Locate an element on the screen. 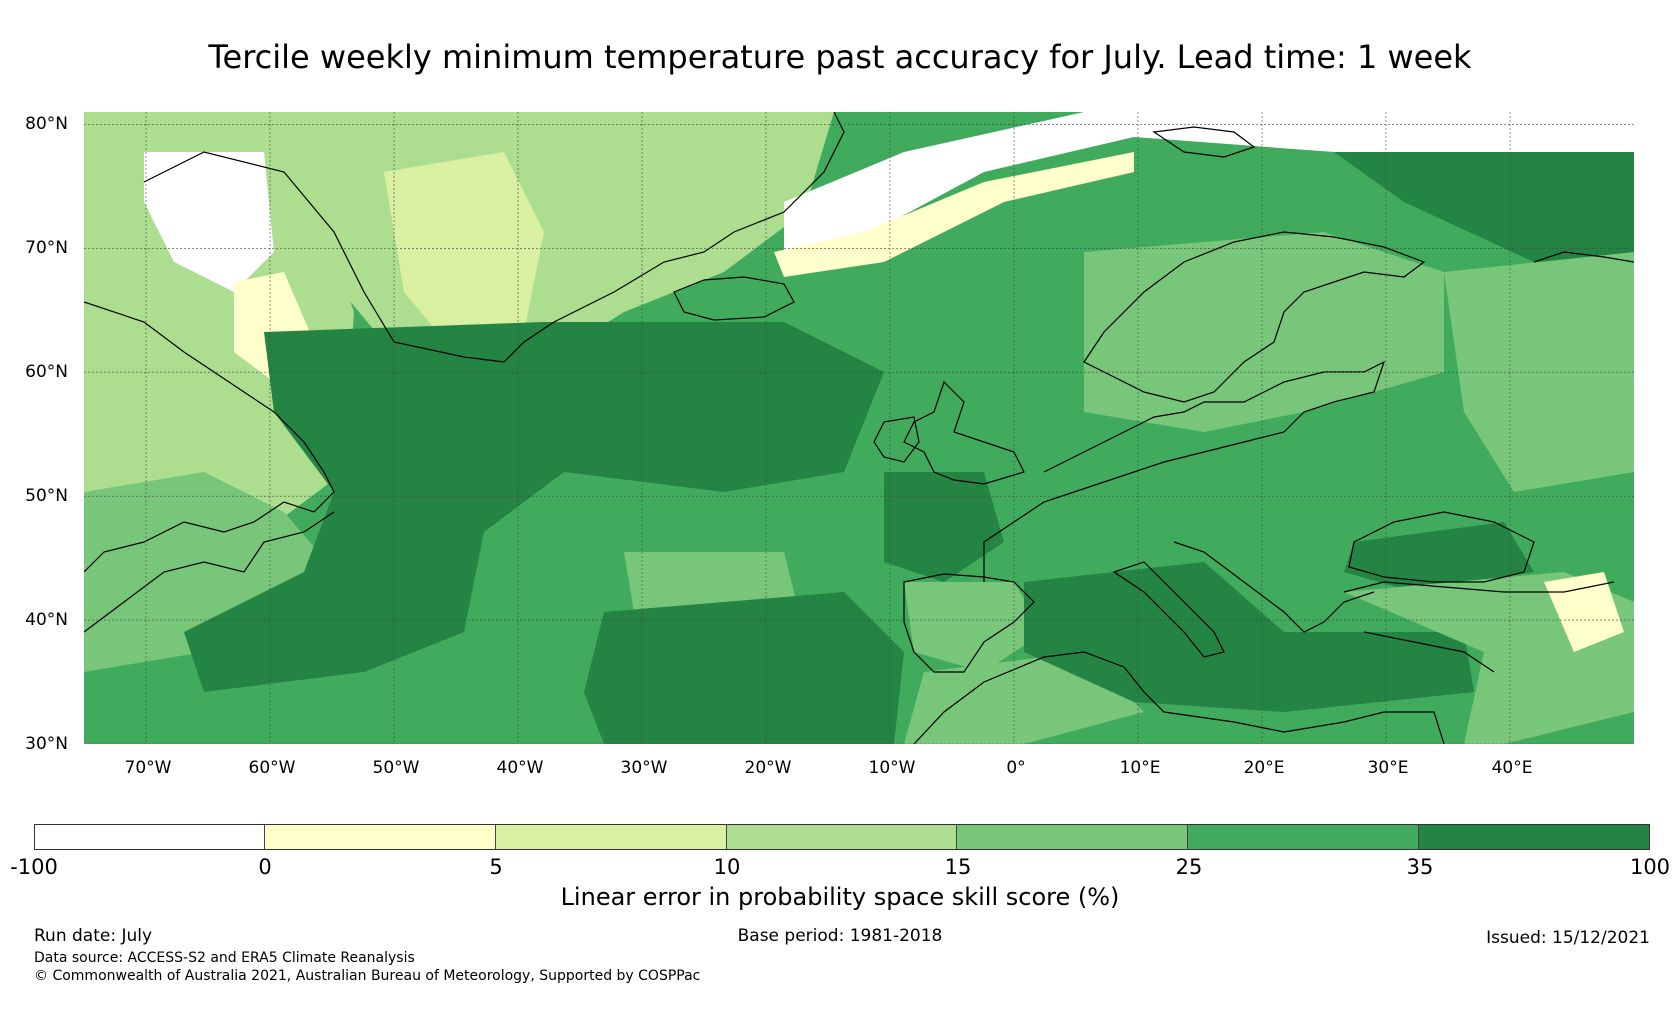 Image resolution: width=1680 pixels, height=1020 pixels. black-sea-coast is located at coordinates (1441, 547).